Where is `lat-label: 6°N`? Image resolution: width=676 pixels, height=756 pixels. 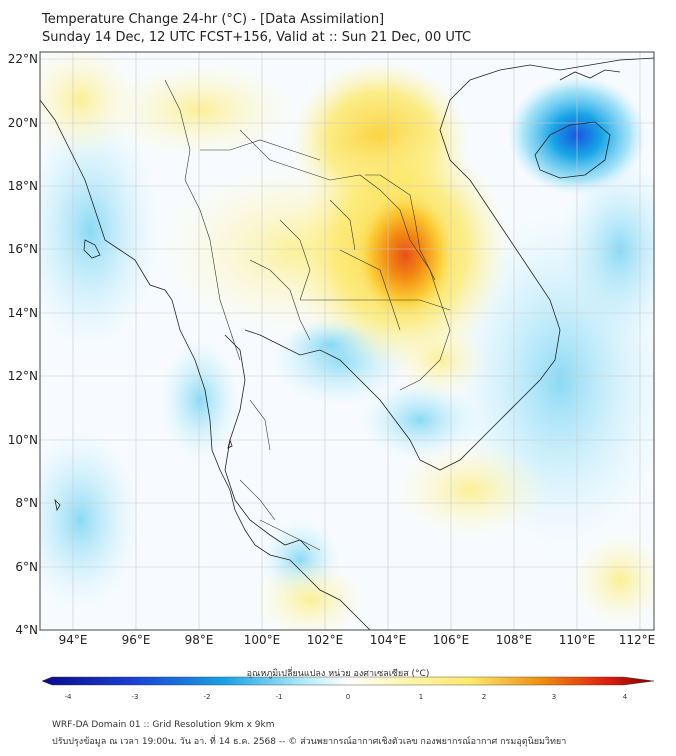 lat-label: 6°N is located at coordinates (26, 567).